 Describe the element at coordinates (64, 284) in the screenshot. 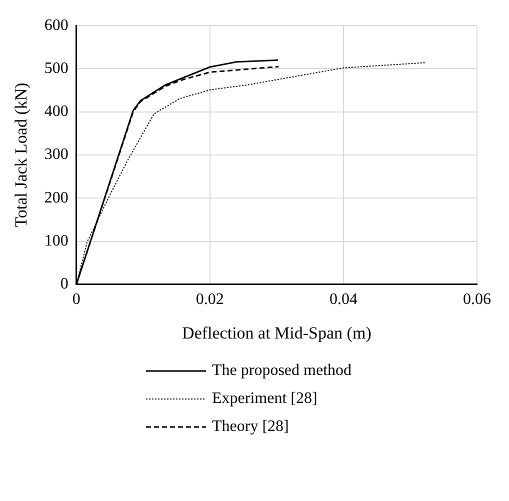

I see `y-tick-label: 0` at that location.